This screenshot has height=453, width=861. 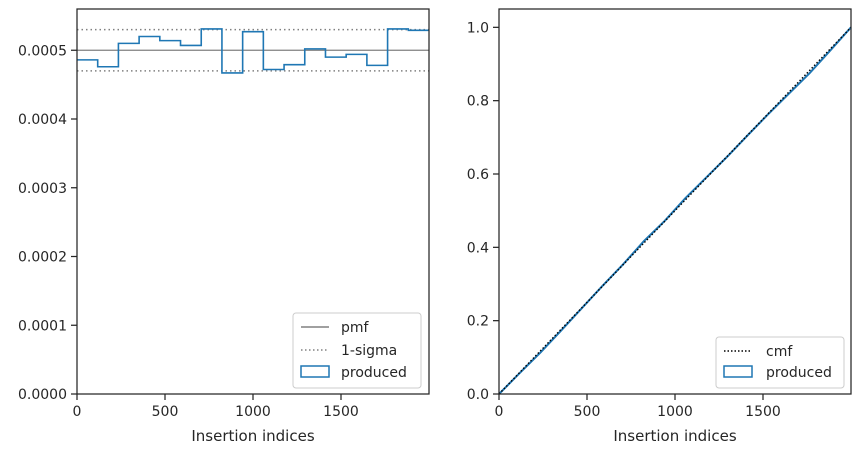 I want to click on legend-cmf-label: cmf, so click(x=779, y=352).